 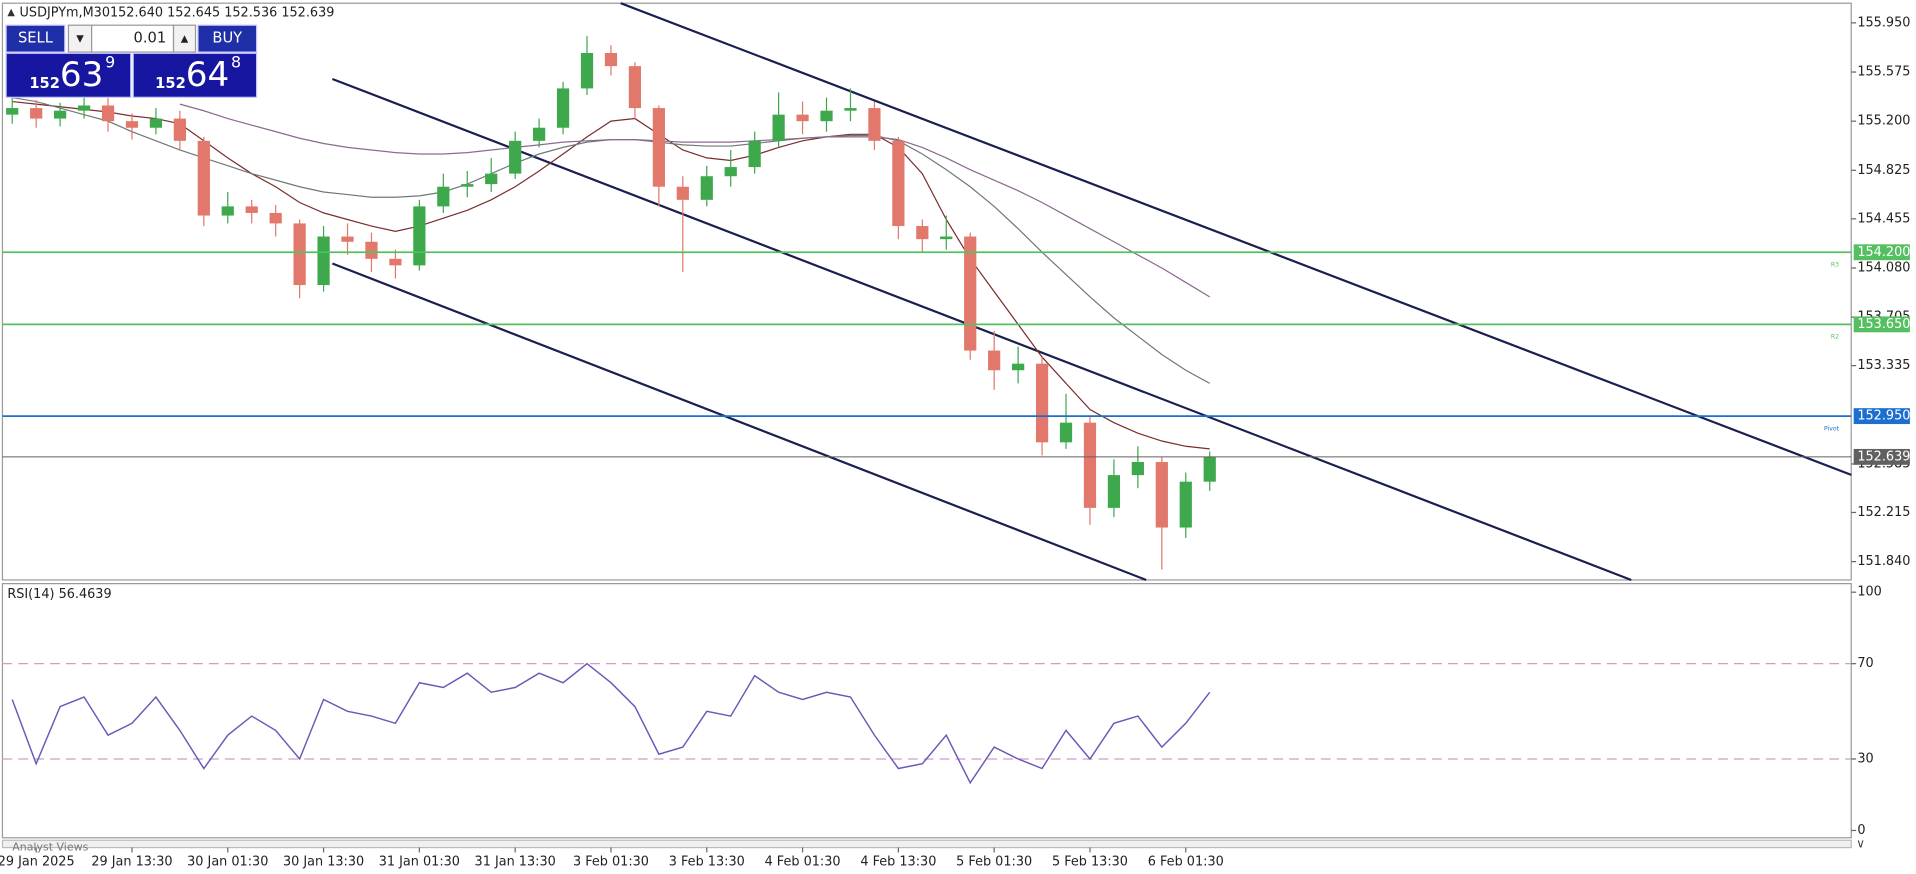 I want to click on buy-button, so click(x=227, y=38).